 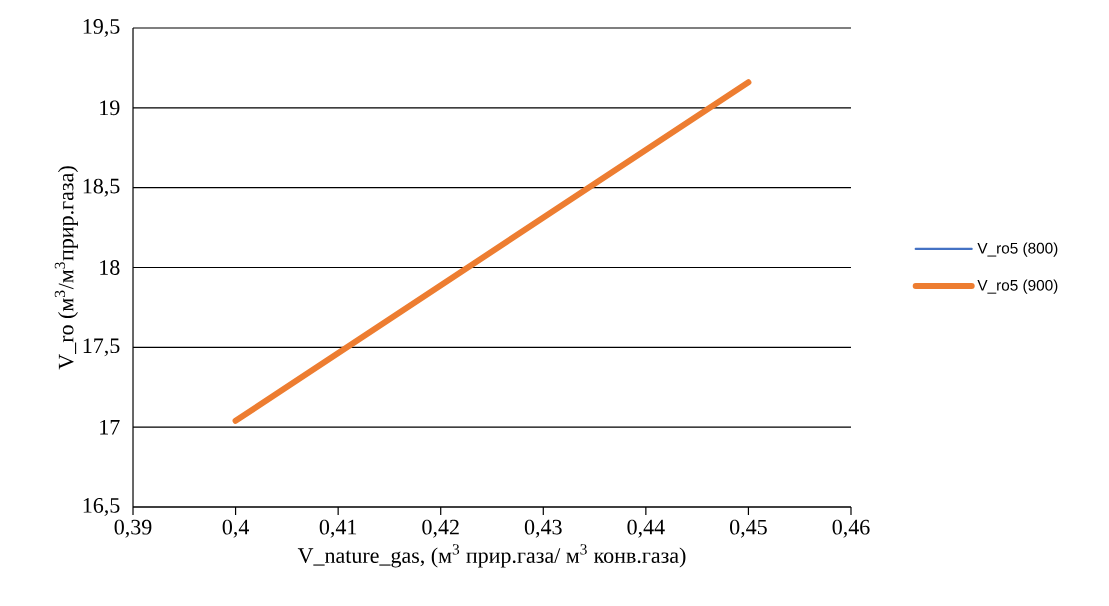 I want to click on y-tick-label: 18,5, so click(x=101, y=187).